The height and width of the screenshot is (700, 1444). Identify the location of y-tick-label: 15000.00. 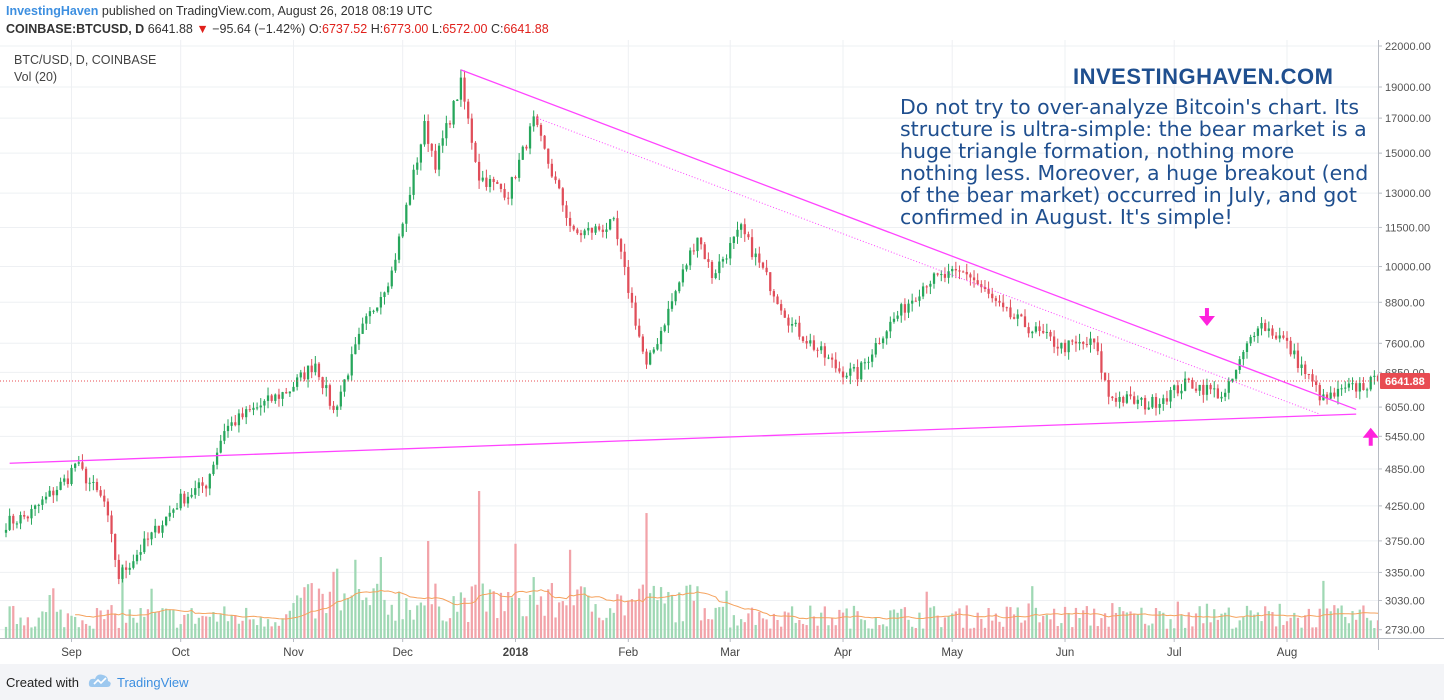
(1408, 154).